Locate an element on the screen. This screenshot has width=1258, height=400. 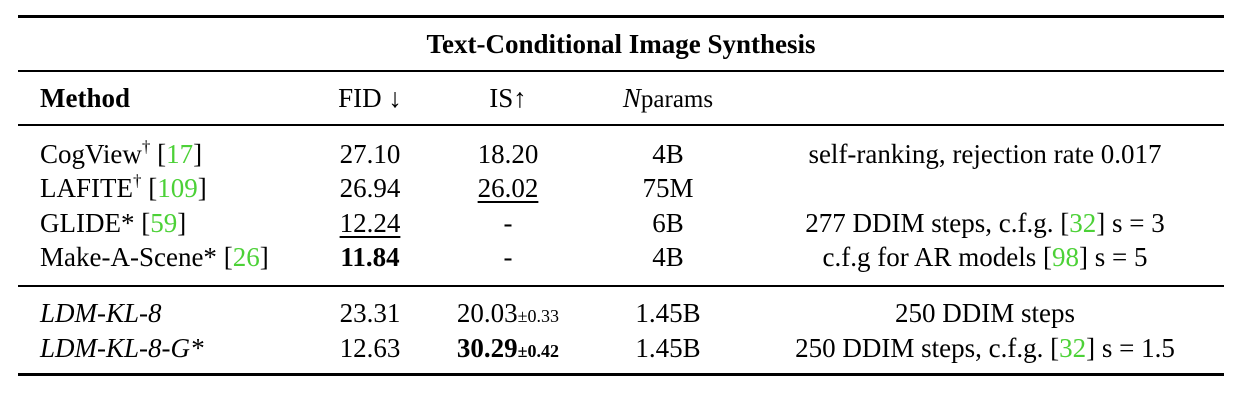
top-rule is located at coordinates (621, 16).